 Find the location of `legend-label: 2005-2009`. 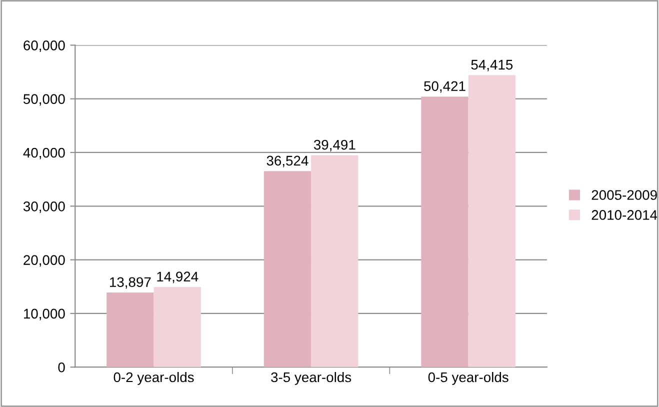

legend-label: 2005-2009 is located at coordinates (624, 195).